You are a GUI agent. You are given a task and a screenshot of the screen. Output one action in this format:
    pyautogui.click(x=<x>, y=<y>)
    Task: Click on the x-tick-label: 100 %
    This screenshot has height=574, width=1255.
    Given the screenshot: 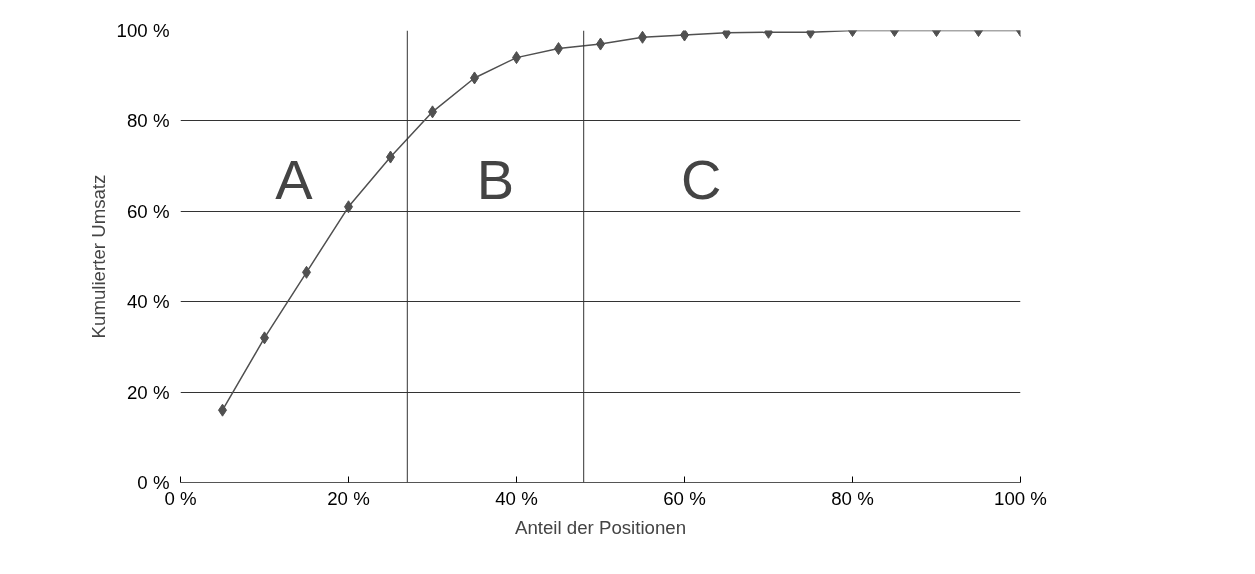 What is the action you would take?
    pyautogui.click(x=1020, y=498)
    